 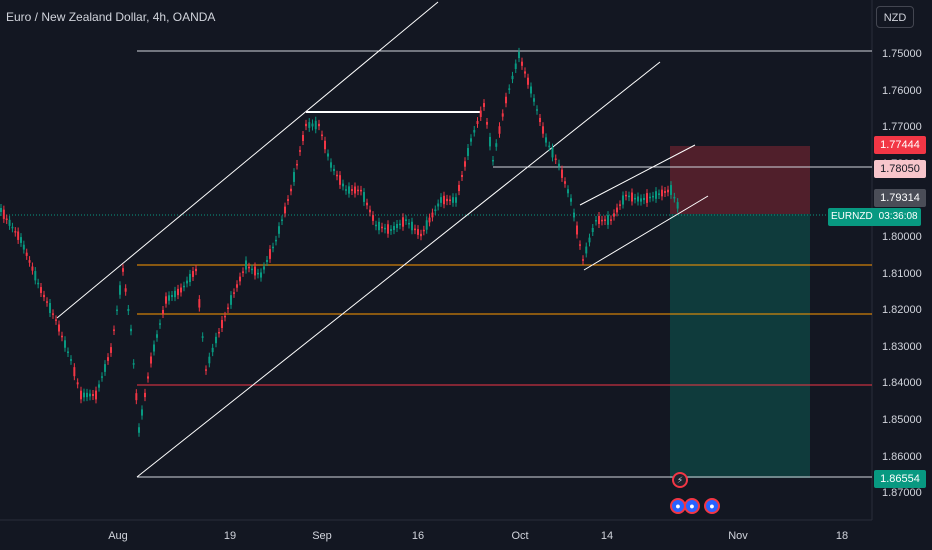 I want to click on time-tick-label: 19, so click(x=230, y=536).